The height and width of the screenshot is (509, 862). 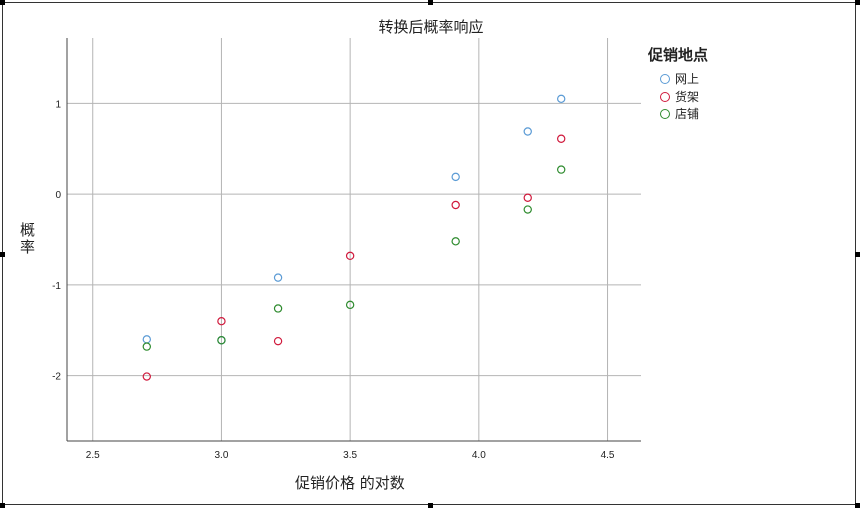 What do you see at coordinates (2, 2) in the screenshot?
I see `resize-handle-top-left` at bounding box center [2, 2].